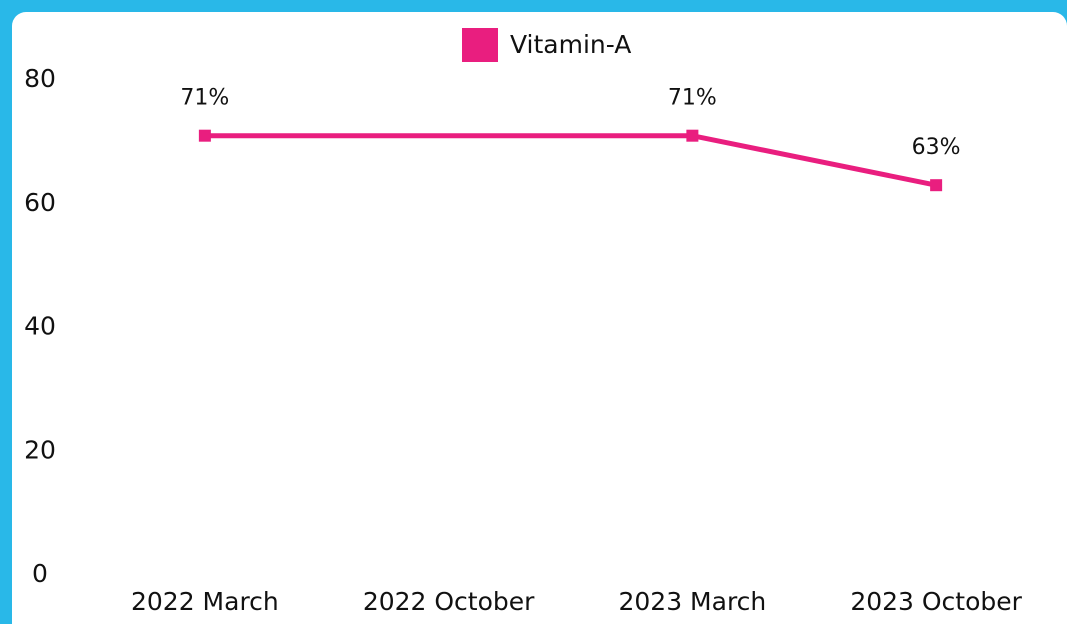  I want to click on y-tick-label: 60, so click(40, 202).